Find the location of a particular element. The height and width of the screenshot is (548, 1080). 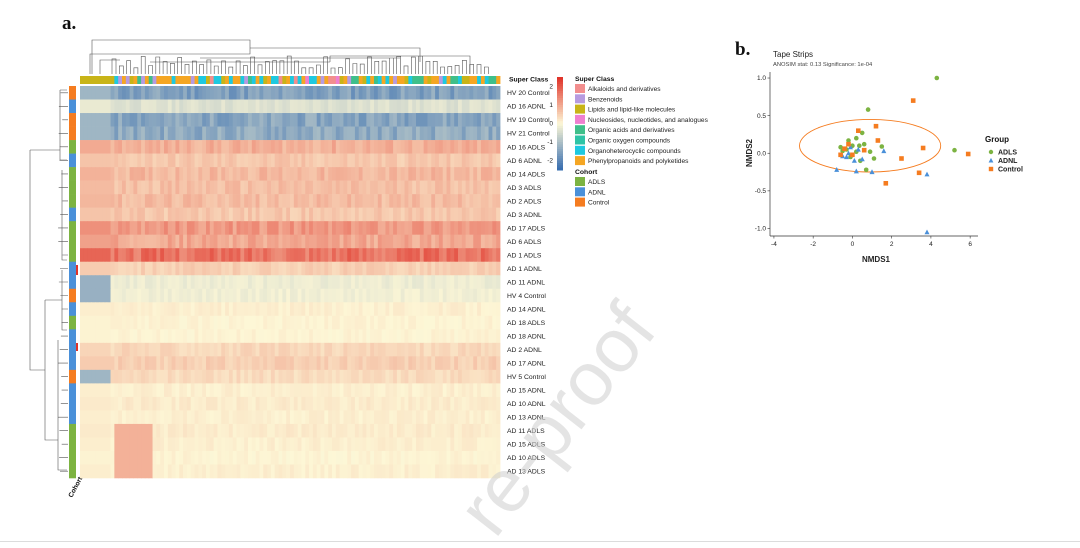

super-class-annotation-cell is located at coordinates (257, 80).